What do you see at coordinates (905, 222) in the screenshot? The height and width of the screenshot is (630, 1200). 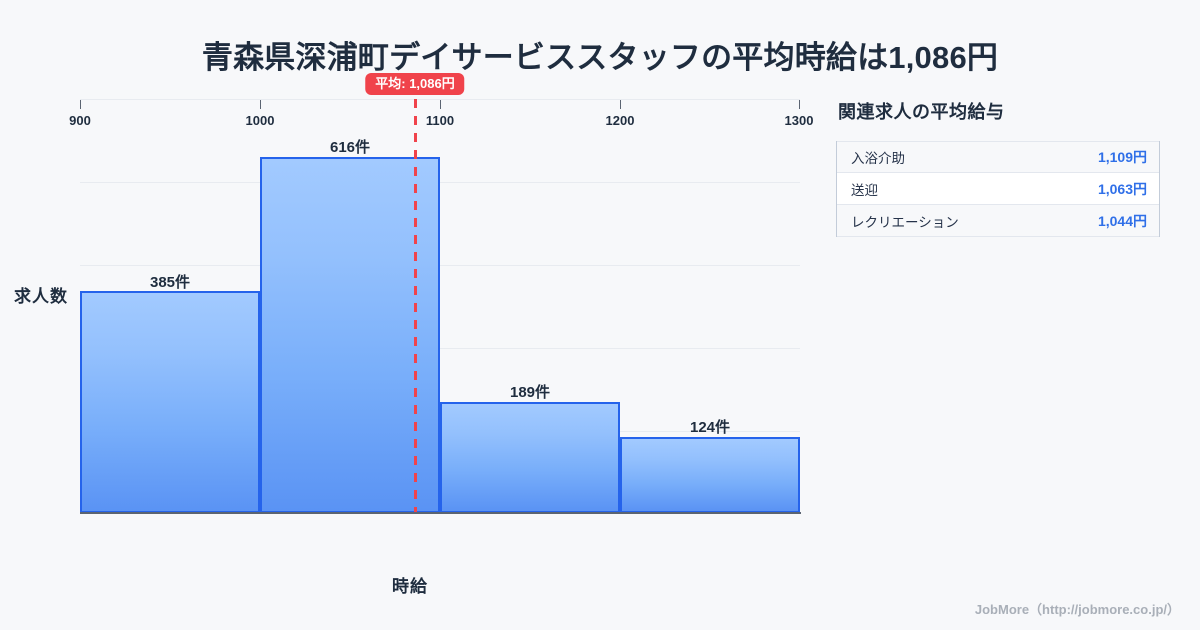 I see `table-row-label: レクリエーション` at bounding box center [905, 222].